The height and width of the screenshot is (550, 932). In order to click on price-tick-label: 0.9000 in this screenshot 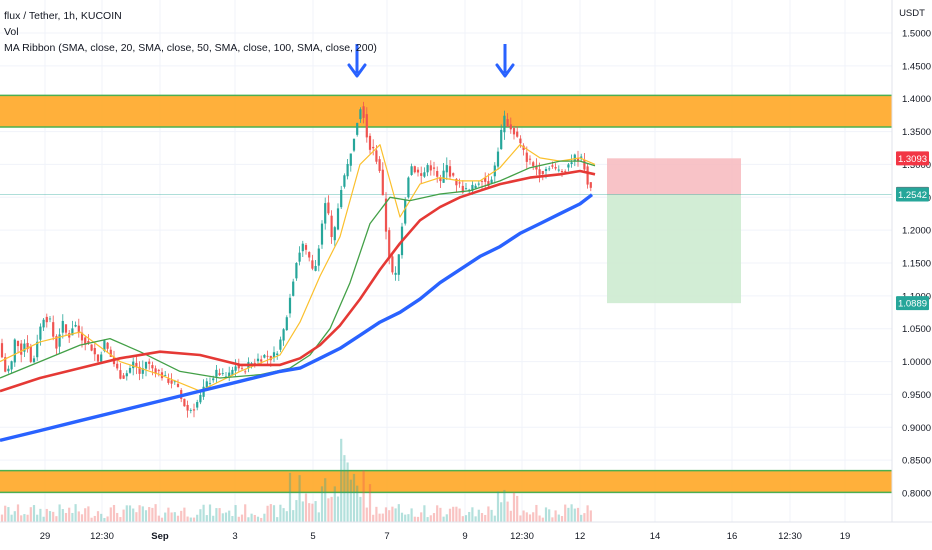, I will do `click(916, 428)`.